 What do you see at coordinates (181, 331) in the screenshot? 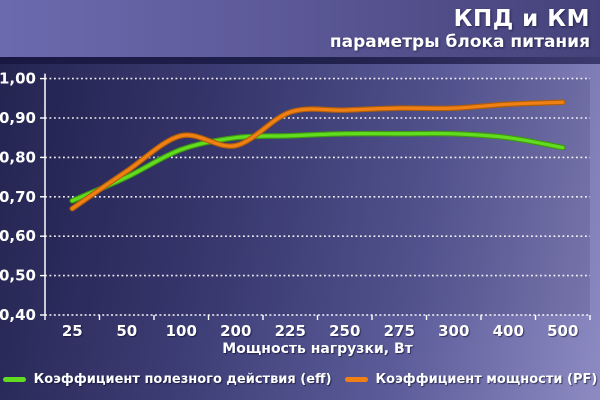
I see `x-axis-label: 100` at bounding box center [181, 331].